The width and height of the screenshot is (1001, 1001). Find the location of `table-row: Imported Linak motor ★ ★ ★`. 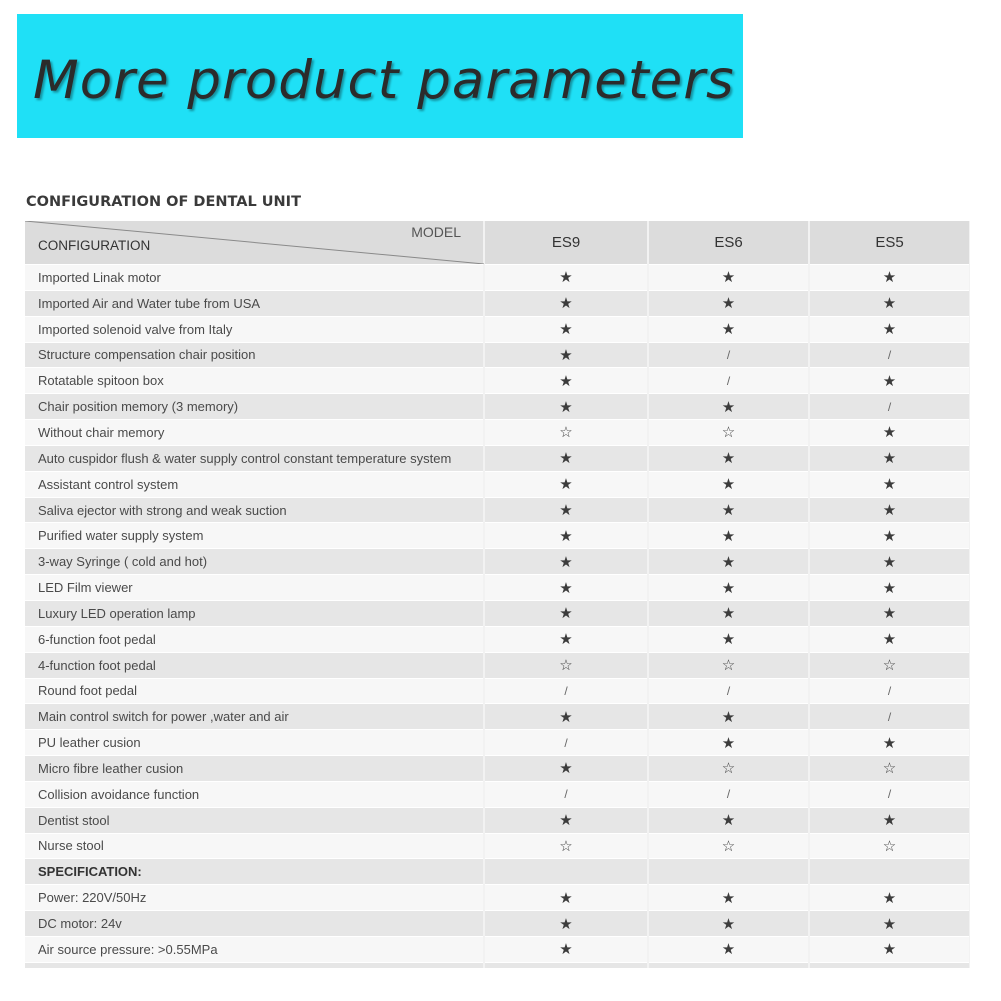

table-row: Imported Linak motor ★ ★ ★ is located at coordinates (497, 277).